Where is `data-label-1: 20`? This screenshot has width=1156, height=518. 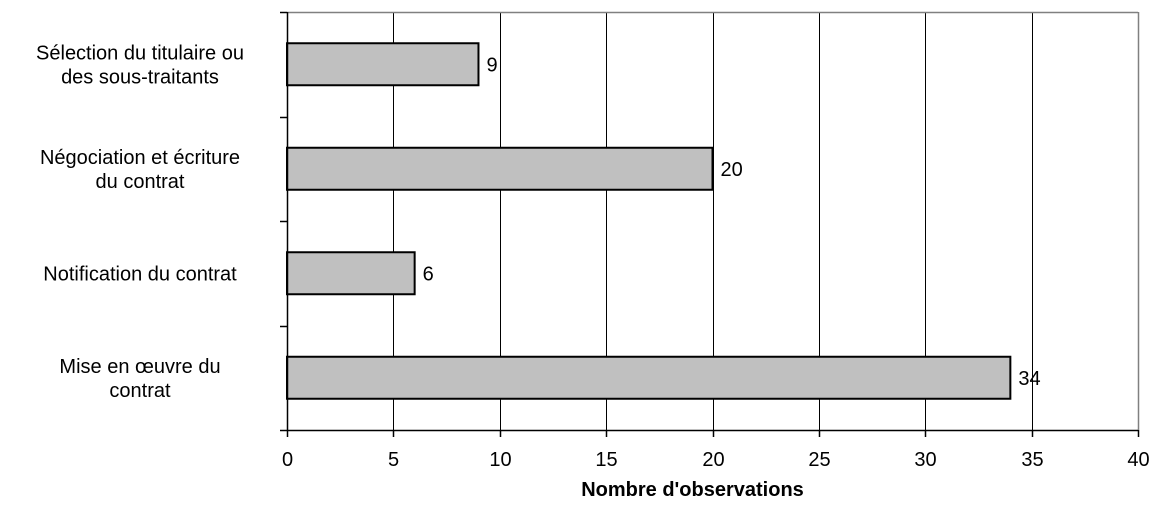
data-label-1: 20 is located at coordinates (732, 170).